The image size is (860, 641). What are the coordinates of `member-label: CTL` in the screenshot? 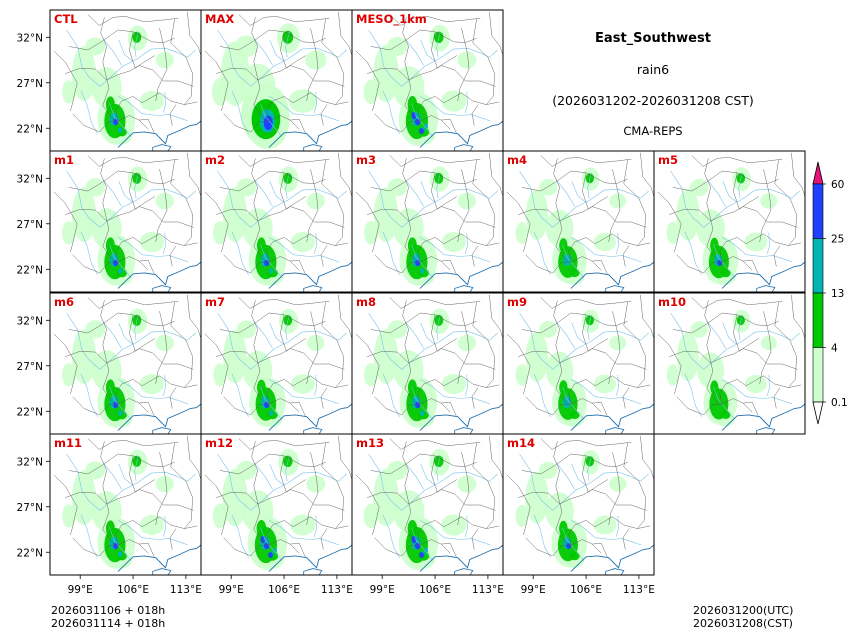 It's located at (66, 19).